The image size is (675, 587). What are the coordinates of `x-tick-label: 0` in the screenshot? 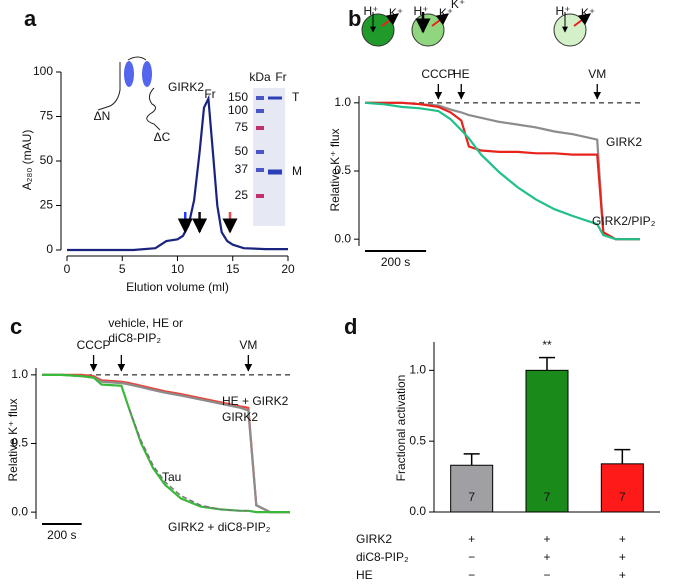 It's located at (67, 269).